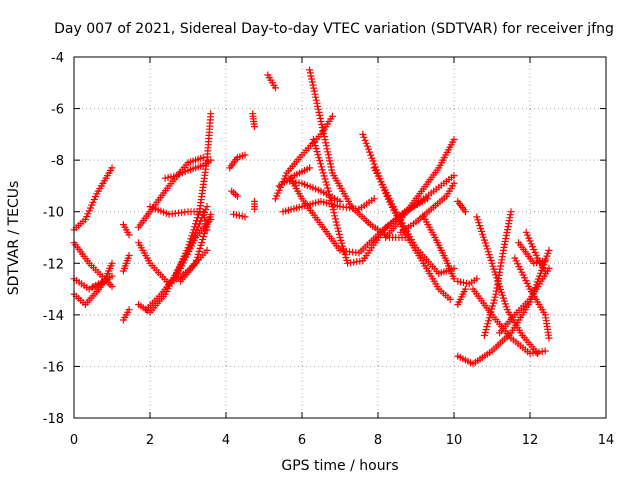  Describe the element at coordinates (530, 440) in the screenshot. I see `x-tick-label: 12` at that location.